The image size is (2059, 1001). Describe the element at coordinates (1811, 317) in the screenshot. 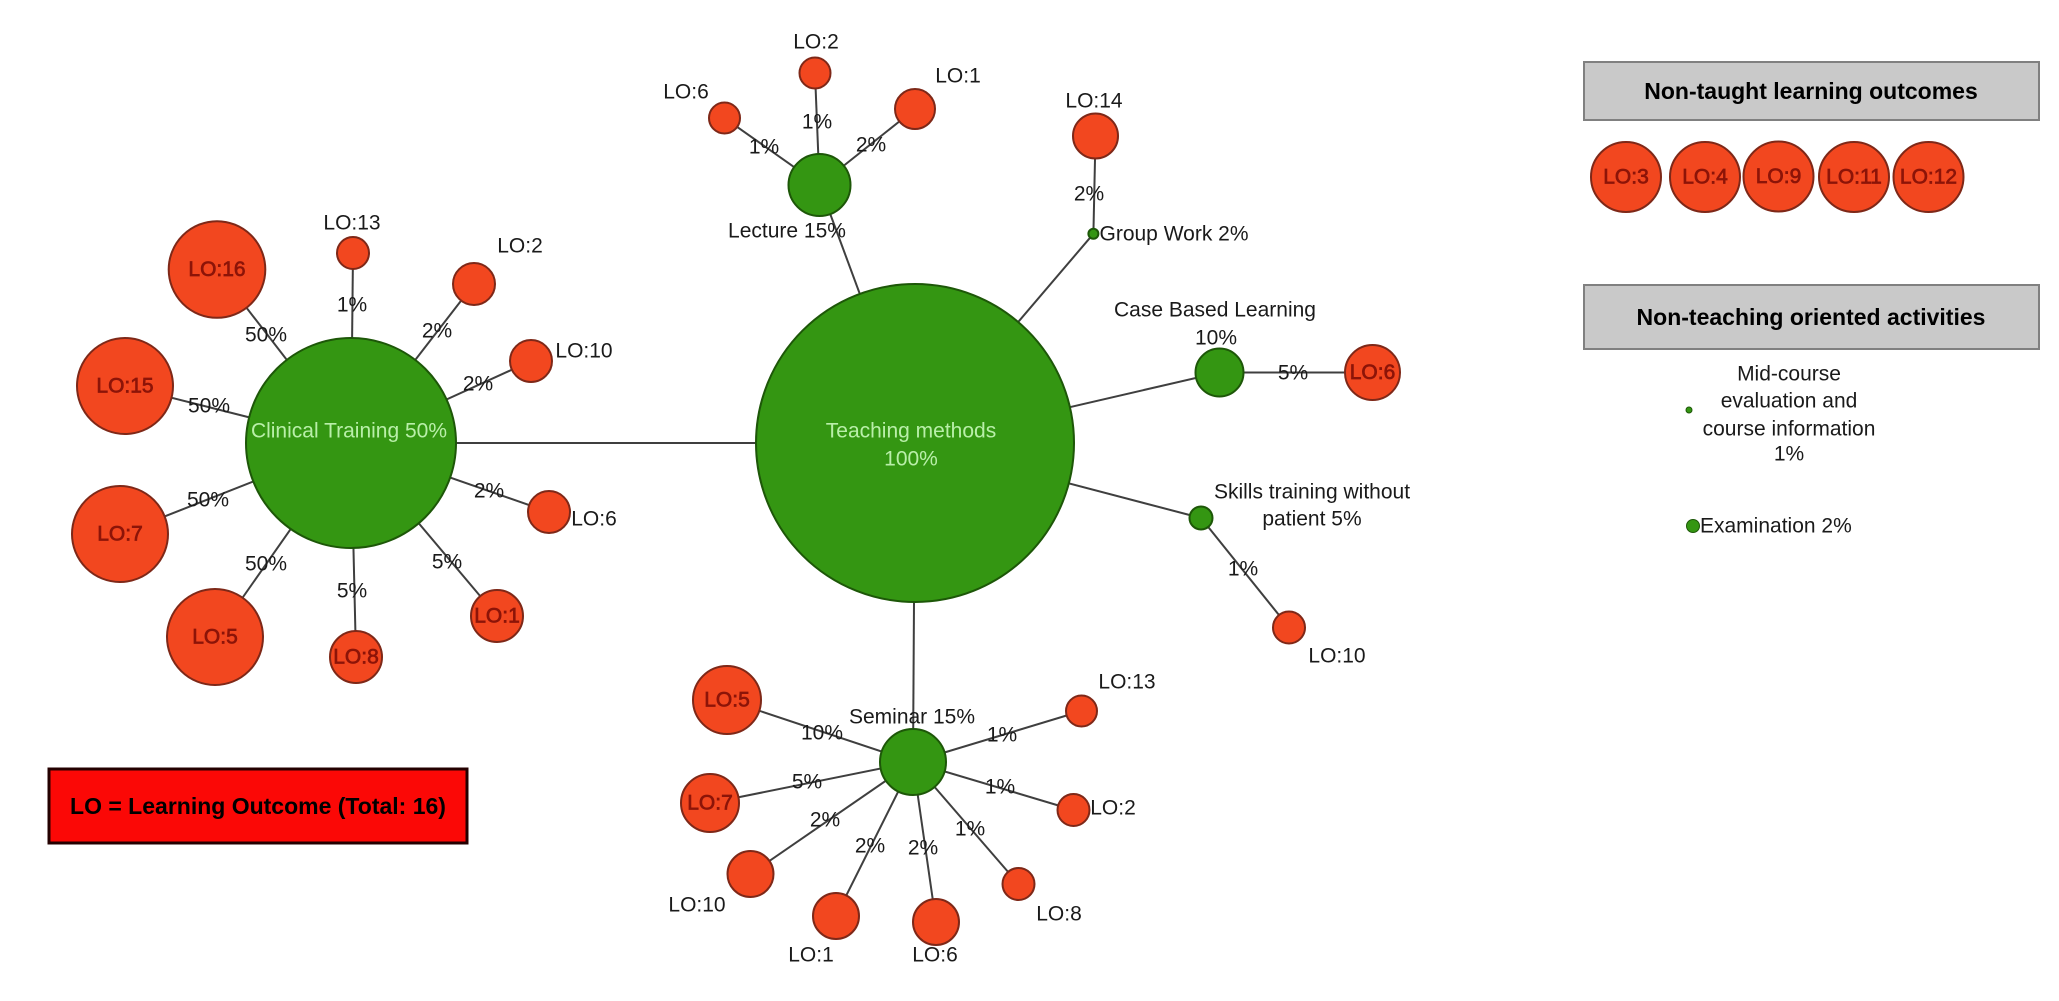

I see `svg-text:Non-teaching oriented activiti: Non-teaching oriented activities` at that location.